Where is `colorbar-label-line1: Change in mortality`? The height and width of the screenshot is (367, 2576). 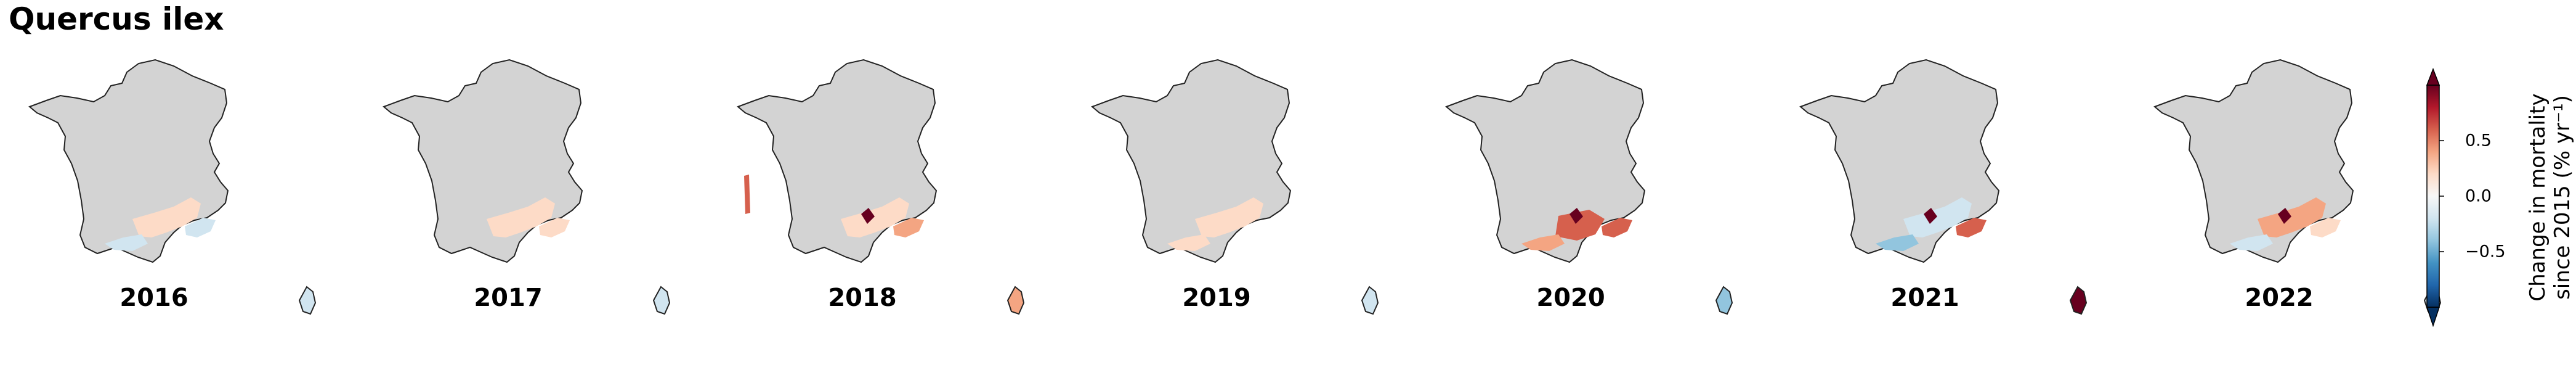
colorbar-label-line1: Change in mortality is located at coordinates (2537, 198).